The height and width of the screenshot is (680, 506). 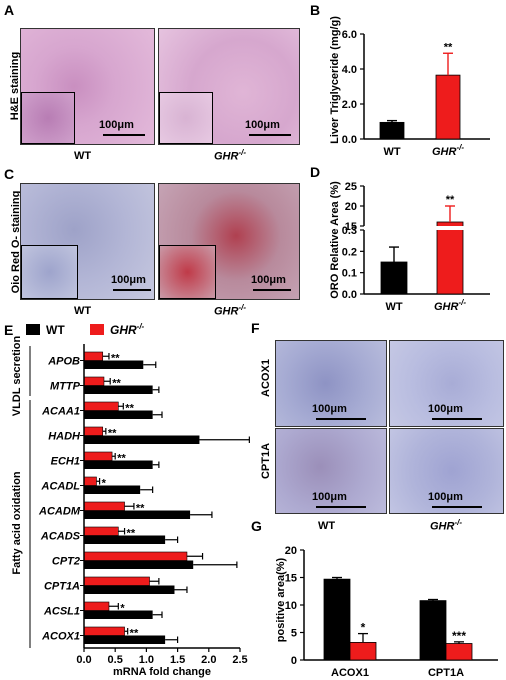 I want to click on chart-b-xlabel-wt: WT, so click(x=391, y=152).